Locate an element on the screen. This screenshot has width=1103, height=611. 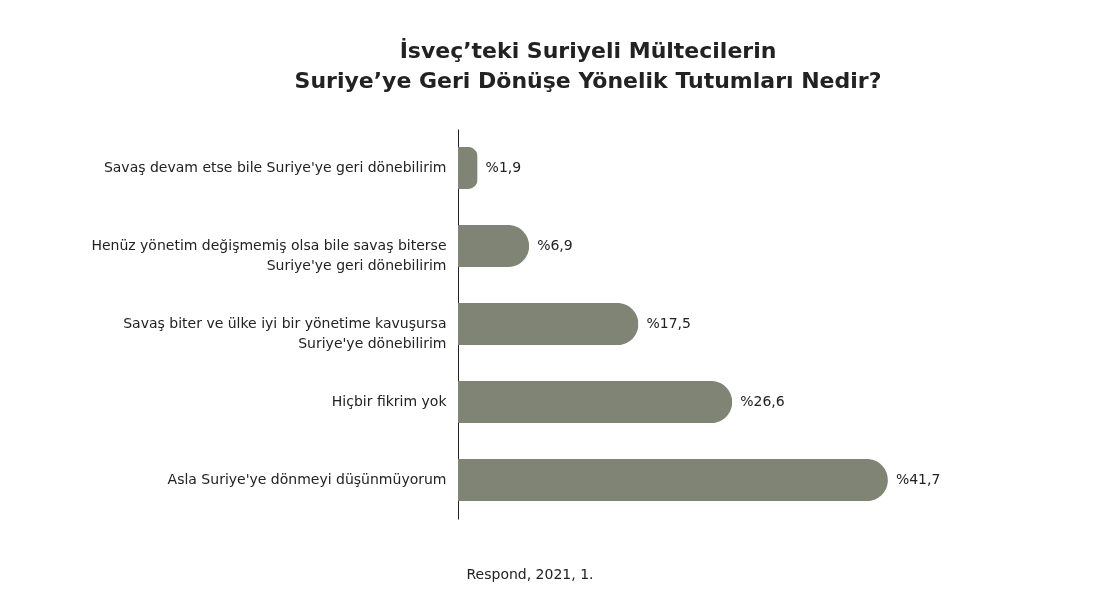
y-tick-label: Henüz yönetim değişmemiş olsa bile savaş biterse Suriye'ye geri dönebilirim is located at coordinates (269, 255).